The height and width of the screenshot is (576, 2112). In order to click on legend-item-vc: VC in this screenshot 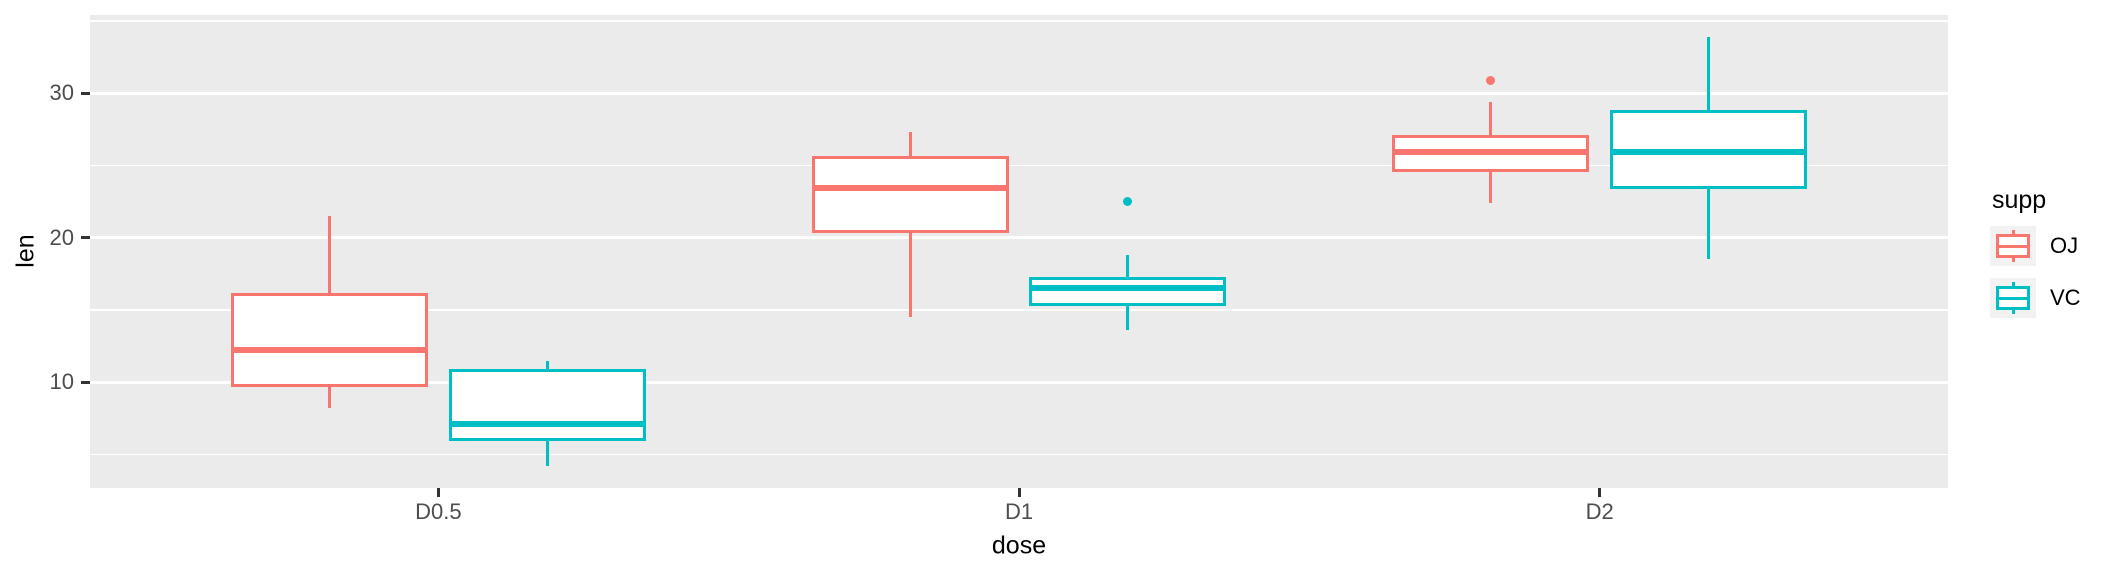, I will do `click(2051, 298)`.